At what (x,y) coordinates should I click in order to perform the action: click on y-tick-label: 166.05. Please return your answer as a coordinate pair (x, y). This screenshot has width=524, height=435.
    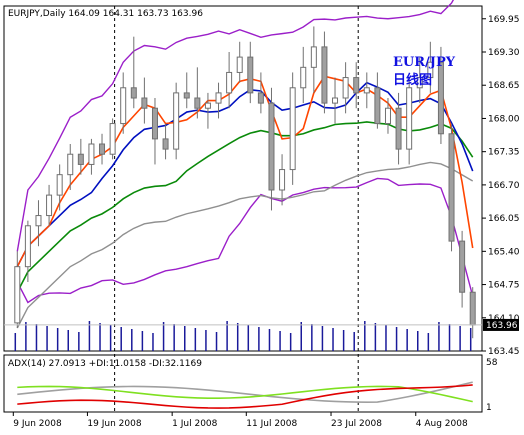
    Looking at the image, I should click on (504, 219).